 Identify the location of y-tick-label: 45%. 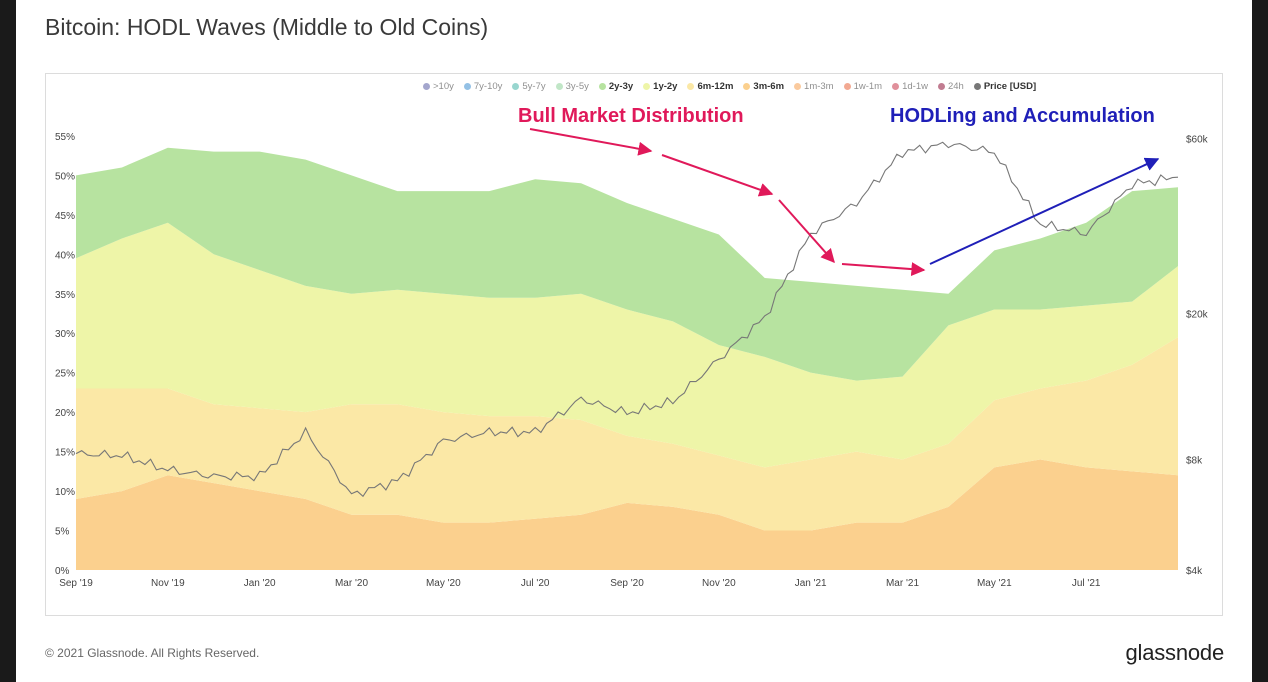
(65, 216).